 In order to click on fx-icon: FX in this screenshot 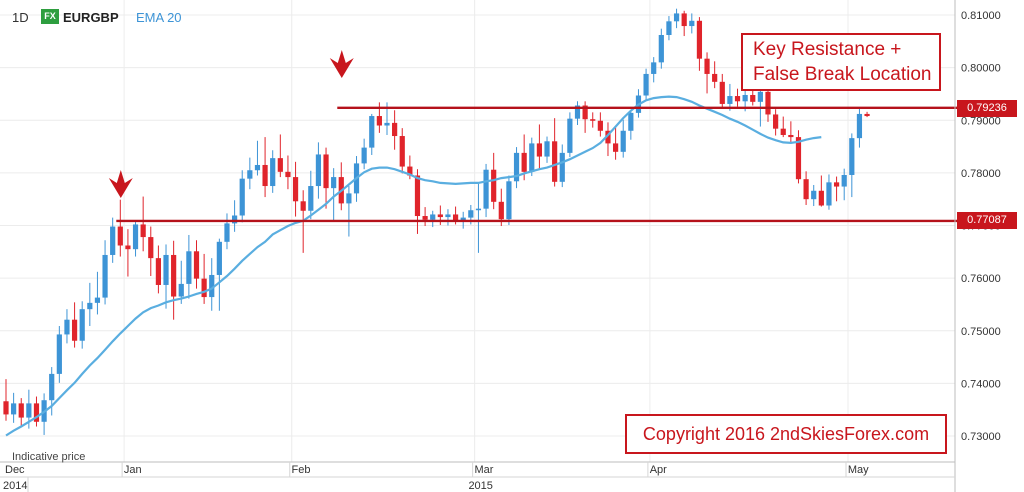, I will do `click(50, 16)`.